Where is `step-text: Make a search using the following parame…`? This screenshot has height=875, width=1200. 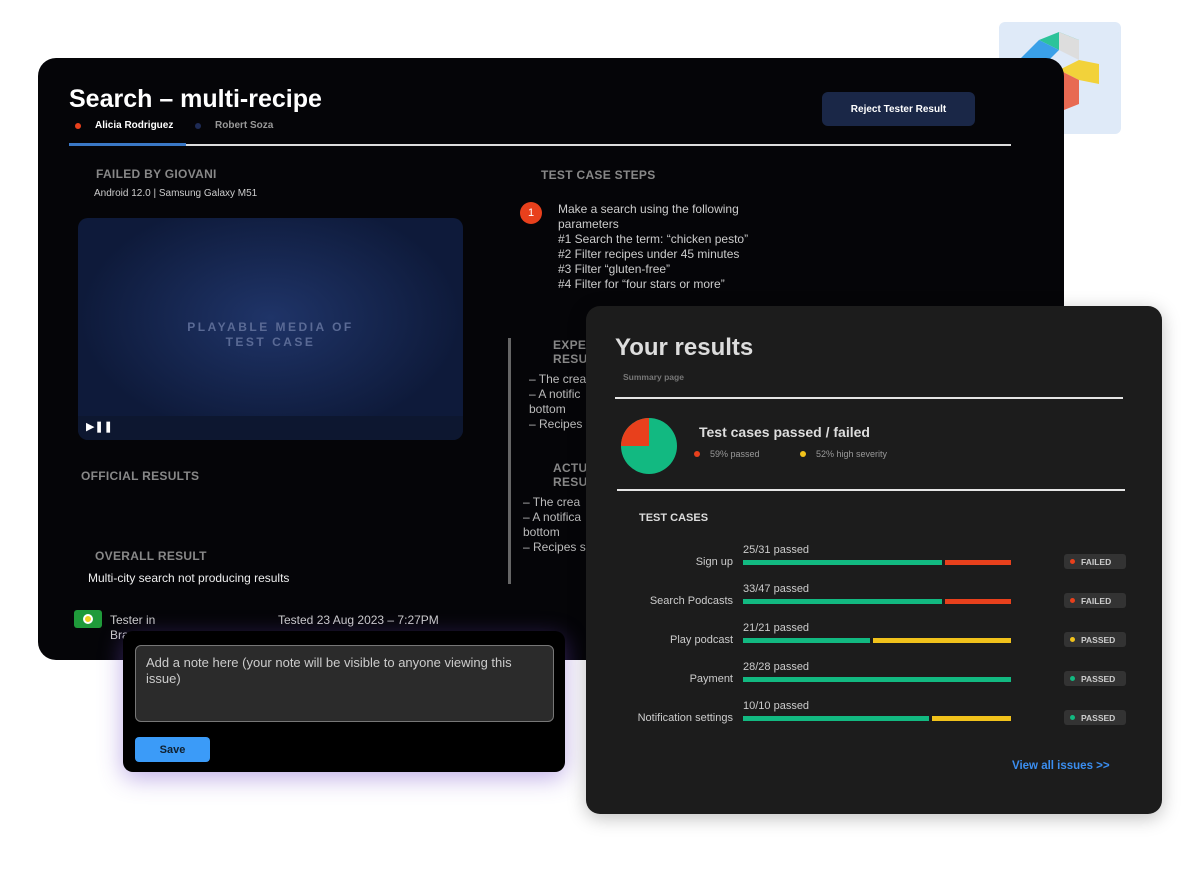 step-text: Make a search using the following parame… is located at coordinates (673, 247).